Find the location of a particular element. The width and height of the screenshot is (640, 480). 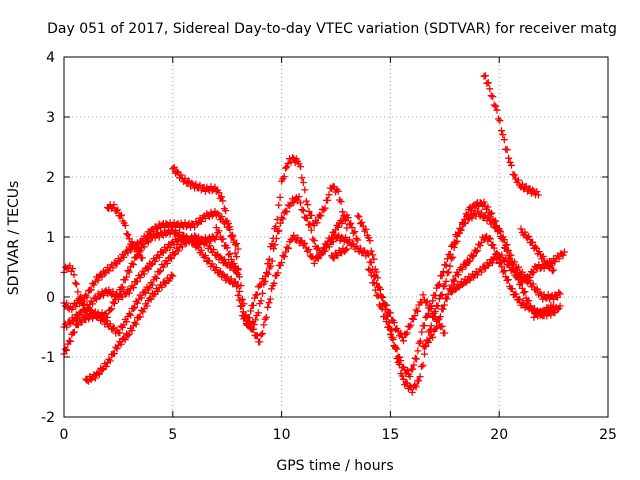

x-tick-label: 25 is located at coordinates (608, 435).